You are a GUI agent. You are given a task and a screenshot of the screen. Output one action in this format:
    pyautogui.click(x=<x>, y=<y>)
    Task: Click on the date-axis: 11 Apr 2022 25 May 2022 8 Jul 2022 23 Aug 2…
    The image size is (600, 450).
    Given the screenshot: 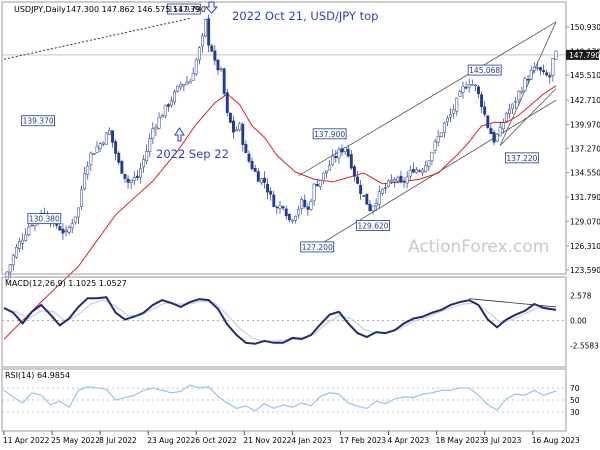 What is the action you would take?
    pyautogui.click(x=291, y=438)
    